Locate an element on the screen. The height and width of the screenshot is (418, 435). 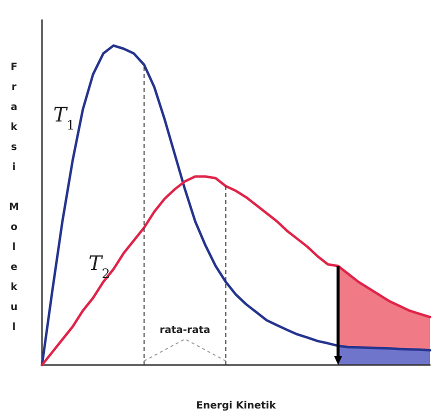
series-label: T$_{1}$ is located at coordinates (64, 117).